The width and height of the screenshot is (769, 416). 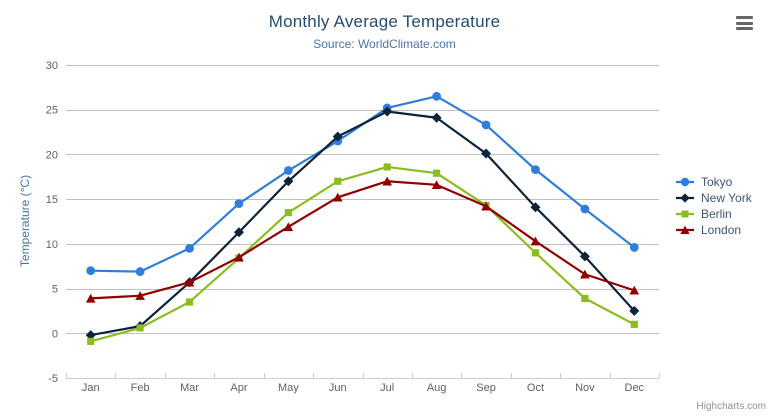 What do you see at coordinates (585, 209) in the screenshot?
I see `data-point-tokyo-nov` at bounding box center [585, 209].